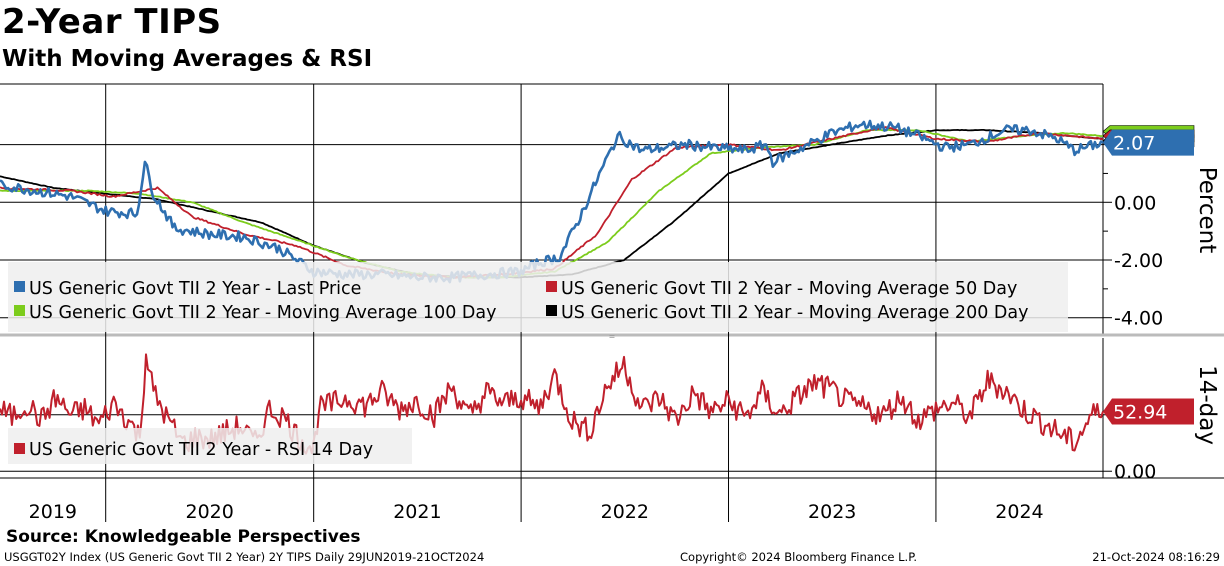 The height and width of the screenshot is (566, 1224). I want to click on x-tick-label-2020: 2020, so click(210, 512).